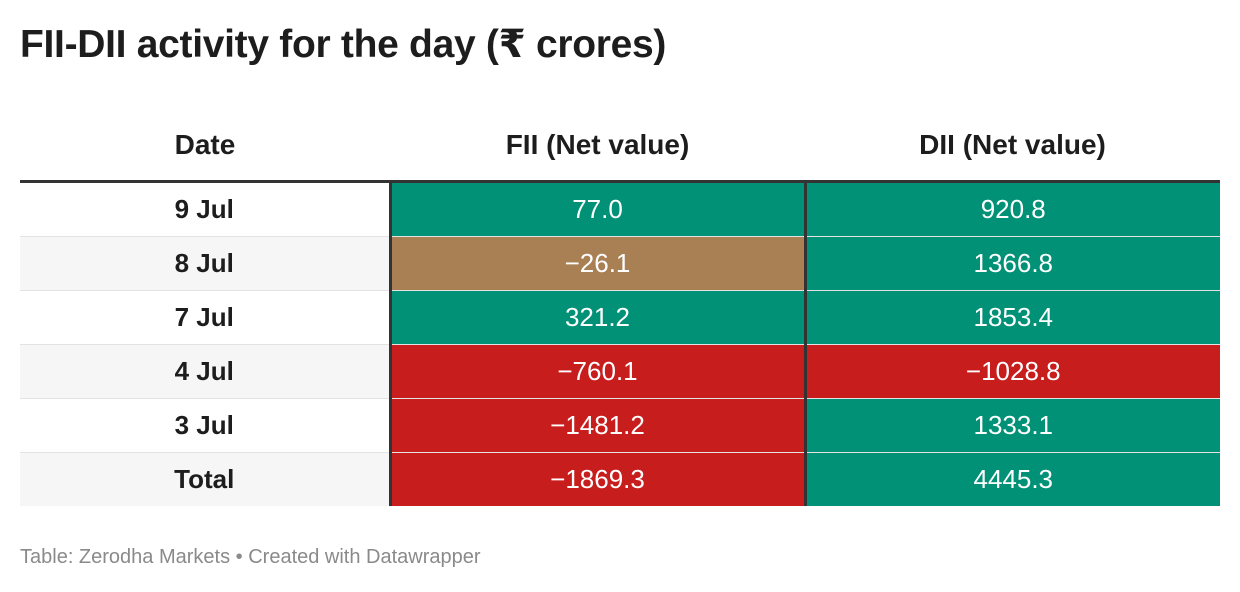 The image size is (1240, 592). What do you see at coordinates (1012, 209) in the screenshot?
I see `dii-value-cell: 920.8` at bounding box center [1012, 209].